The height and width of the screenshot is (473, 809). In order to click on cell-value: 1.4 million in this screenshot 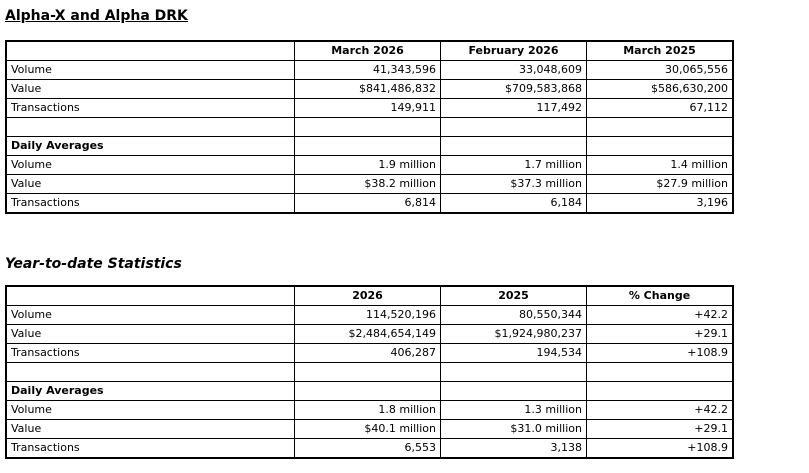, I will do `click(660, 165)`.